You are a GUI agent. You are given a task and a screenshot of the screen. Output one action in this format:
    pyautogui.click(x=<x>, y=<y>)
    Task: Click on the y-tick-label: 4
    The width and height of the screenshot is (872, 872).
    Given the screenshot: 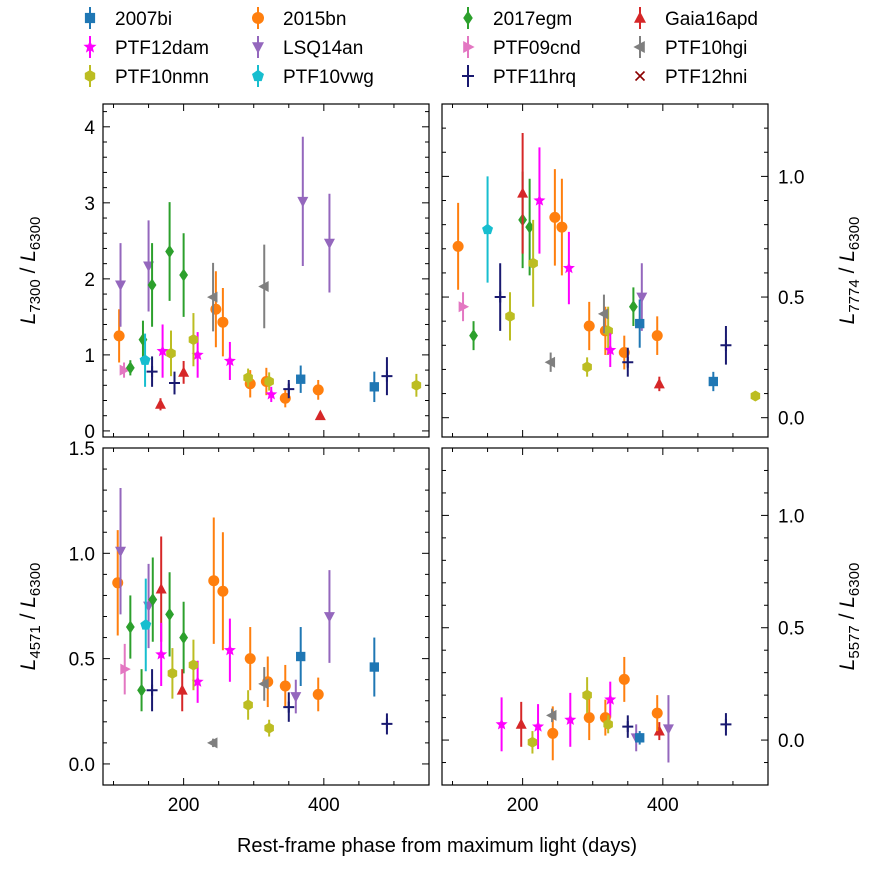 What is the action you would take?
    pyautogui.click(x=89, y=128)
    